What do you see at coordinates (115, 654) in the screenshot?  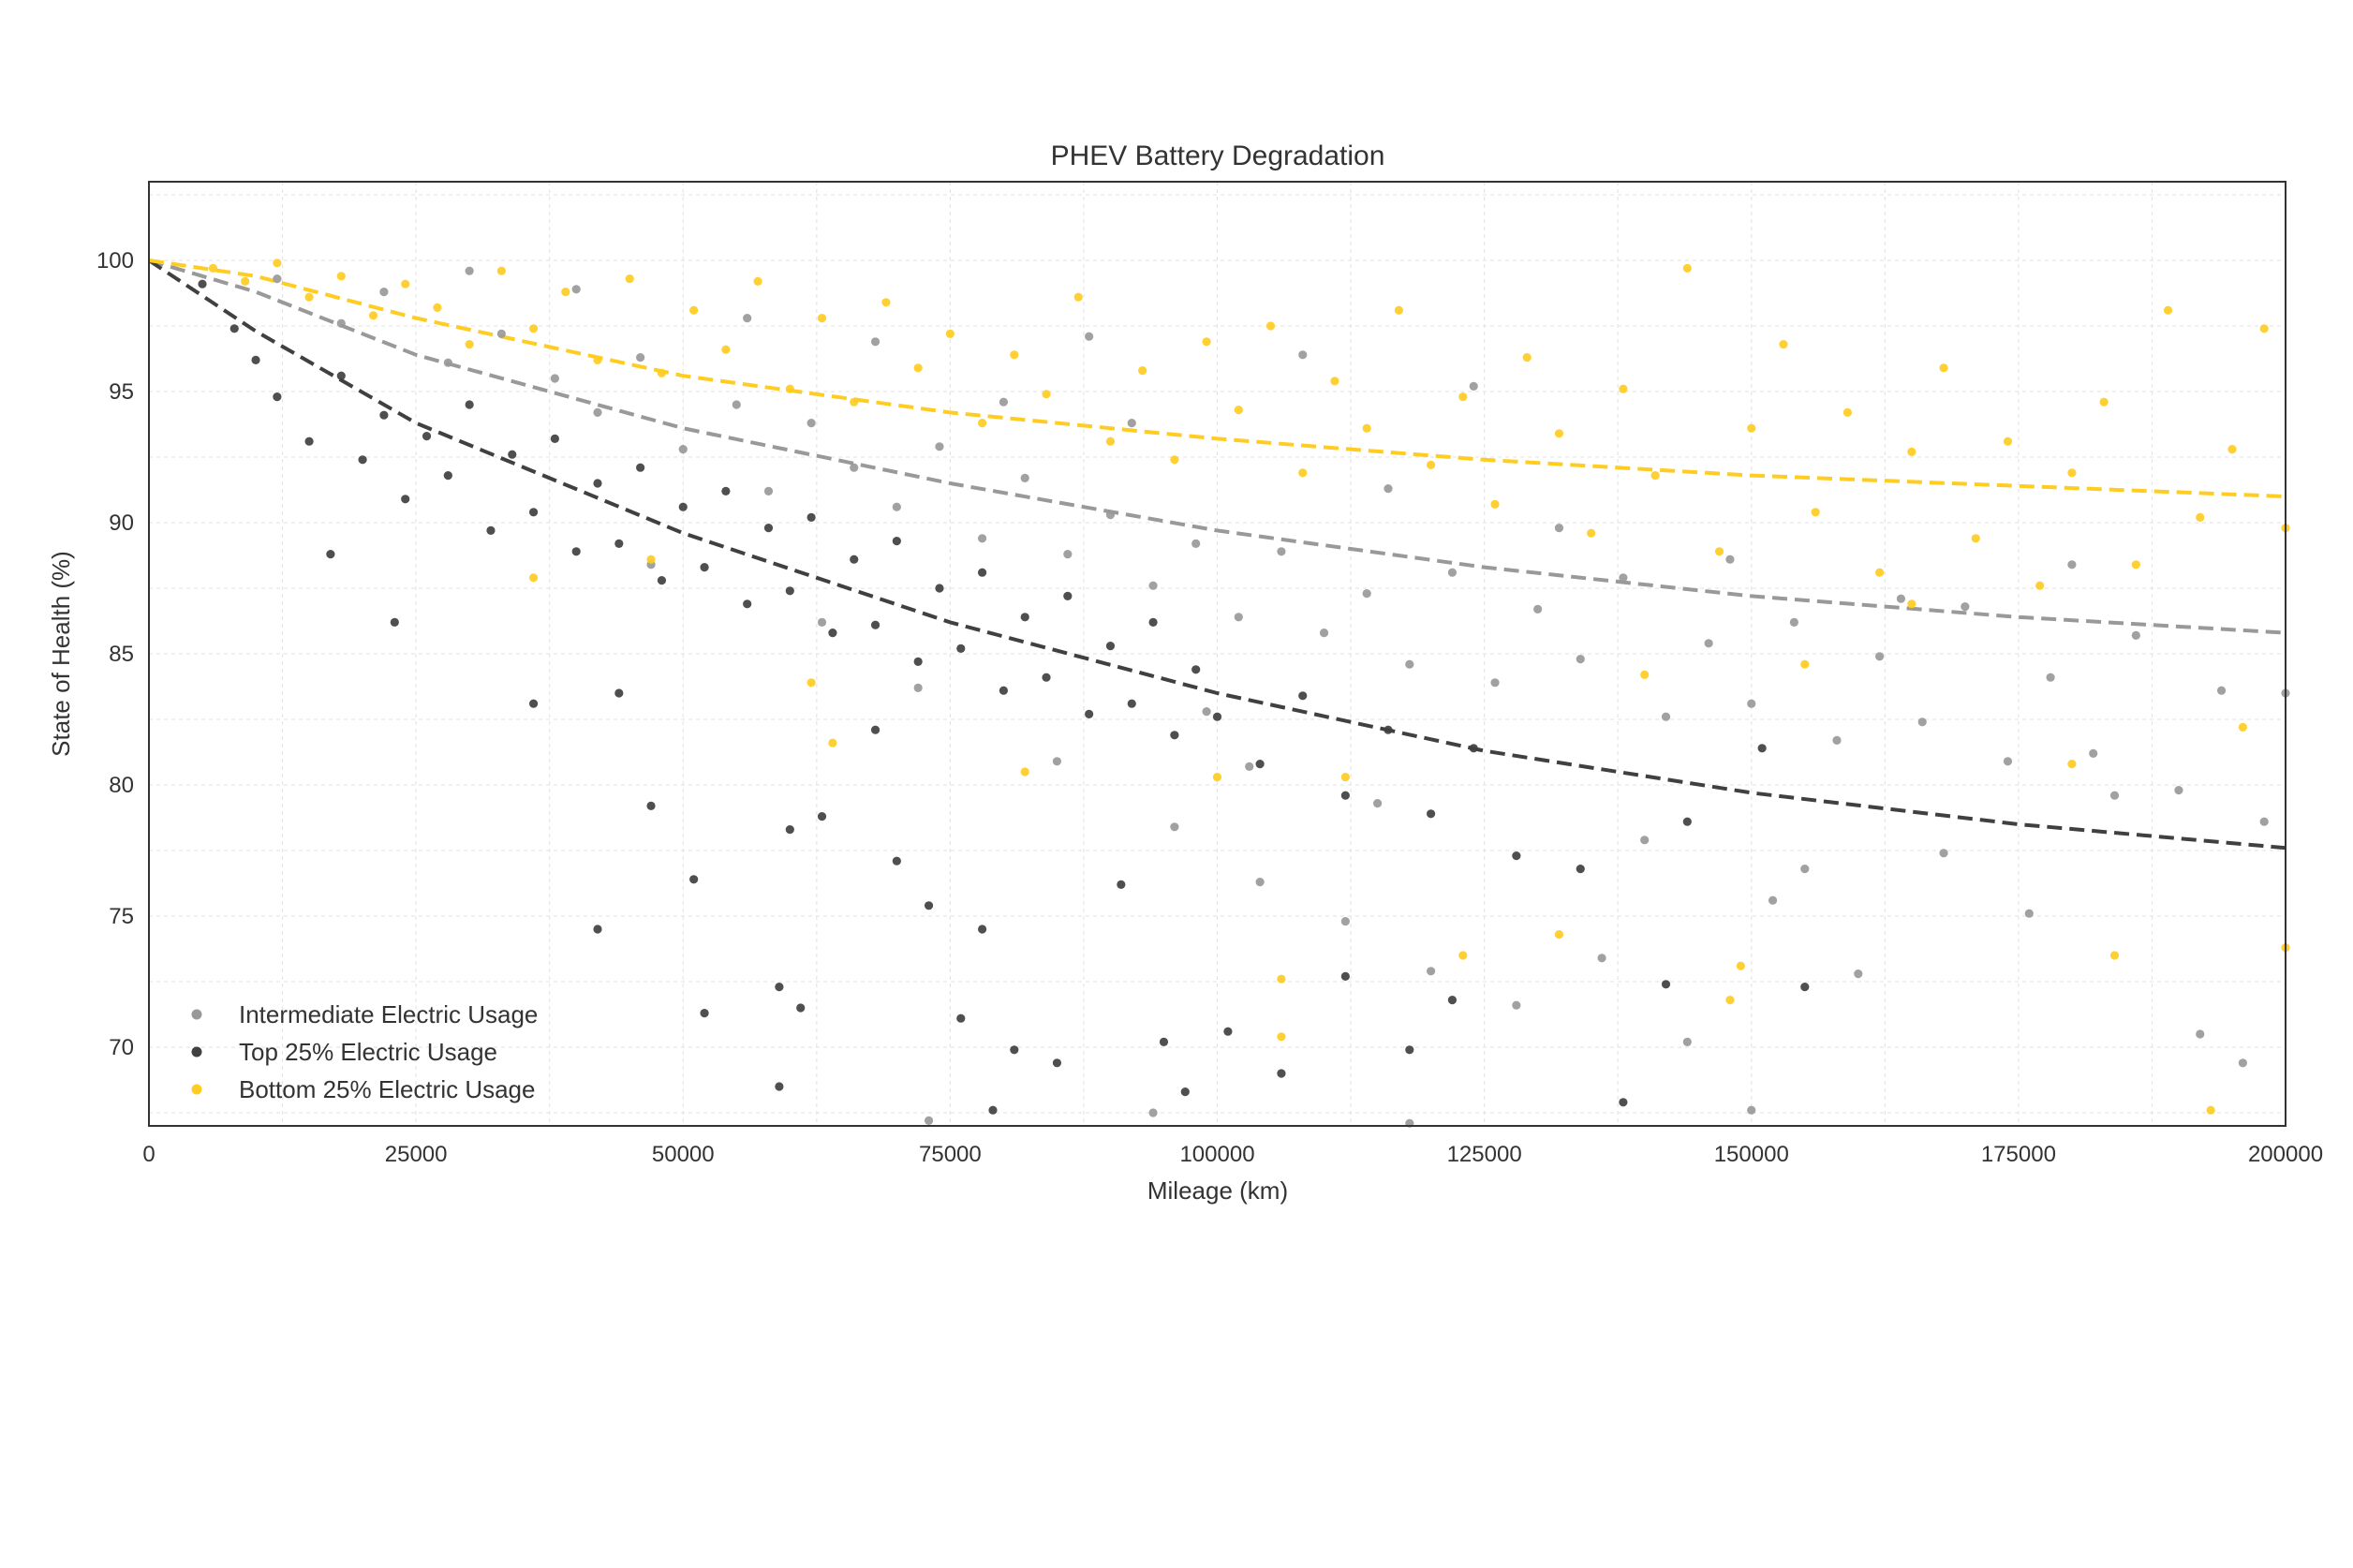 I see `y-axis-ticks: 70 75 80 85 90 95 100` at bounding box center [115, 654].